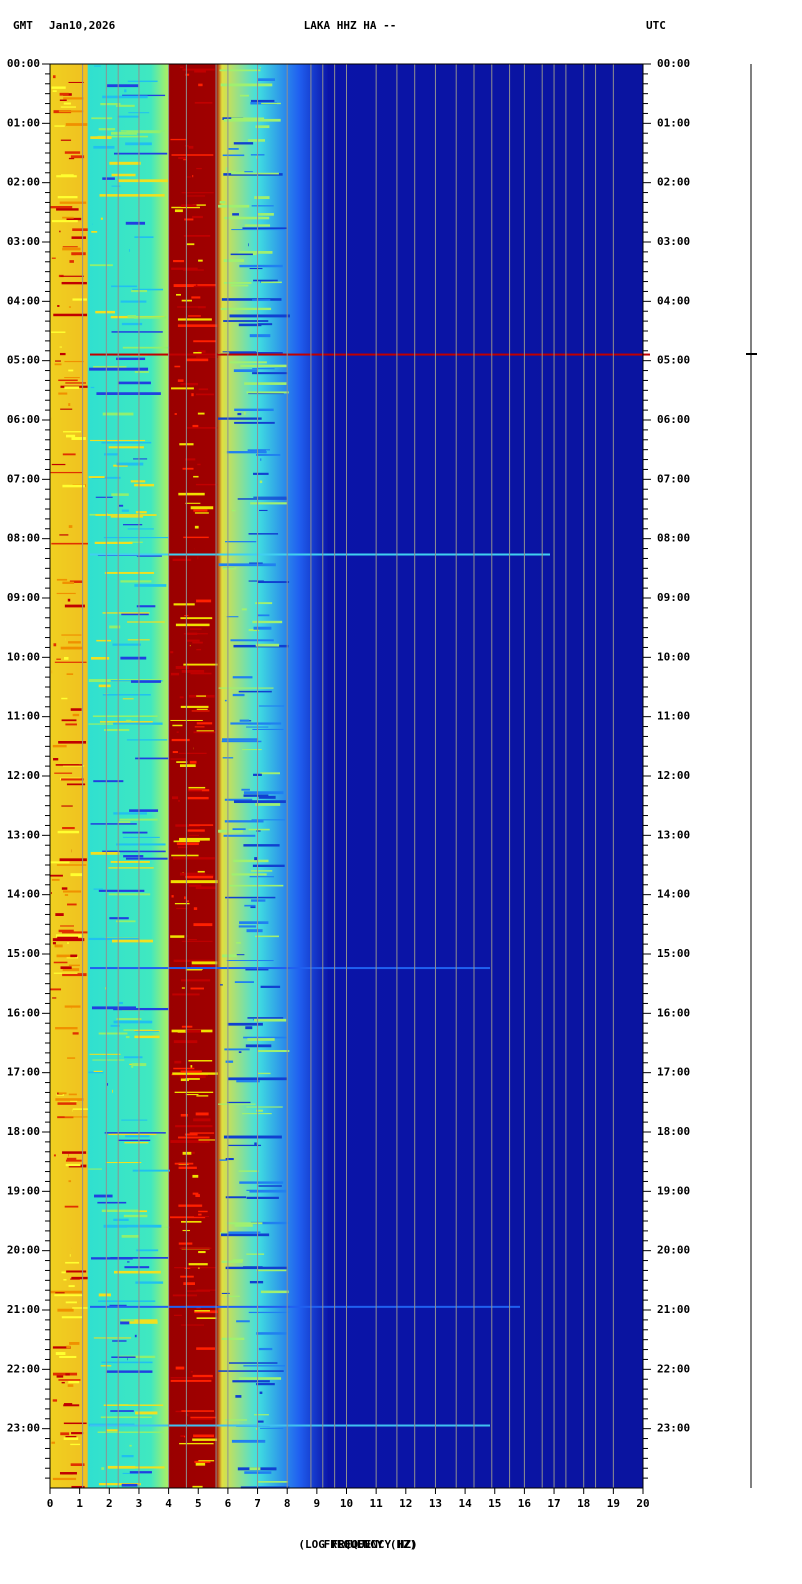 This screenshot has height=1584, width=802. Describe the element at coordinates (370, 1544) in the screenshot. I see `x-axis-label-2: FREQUENCY (HZ)` at that location.